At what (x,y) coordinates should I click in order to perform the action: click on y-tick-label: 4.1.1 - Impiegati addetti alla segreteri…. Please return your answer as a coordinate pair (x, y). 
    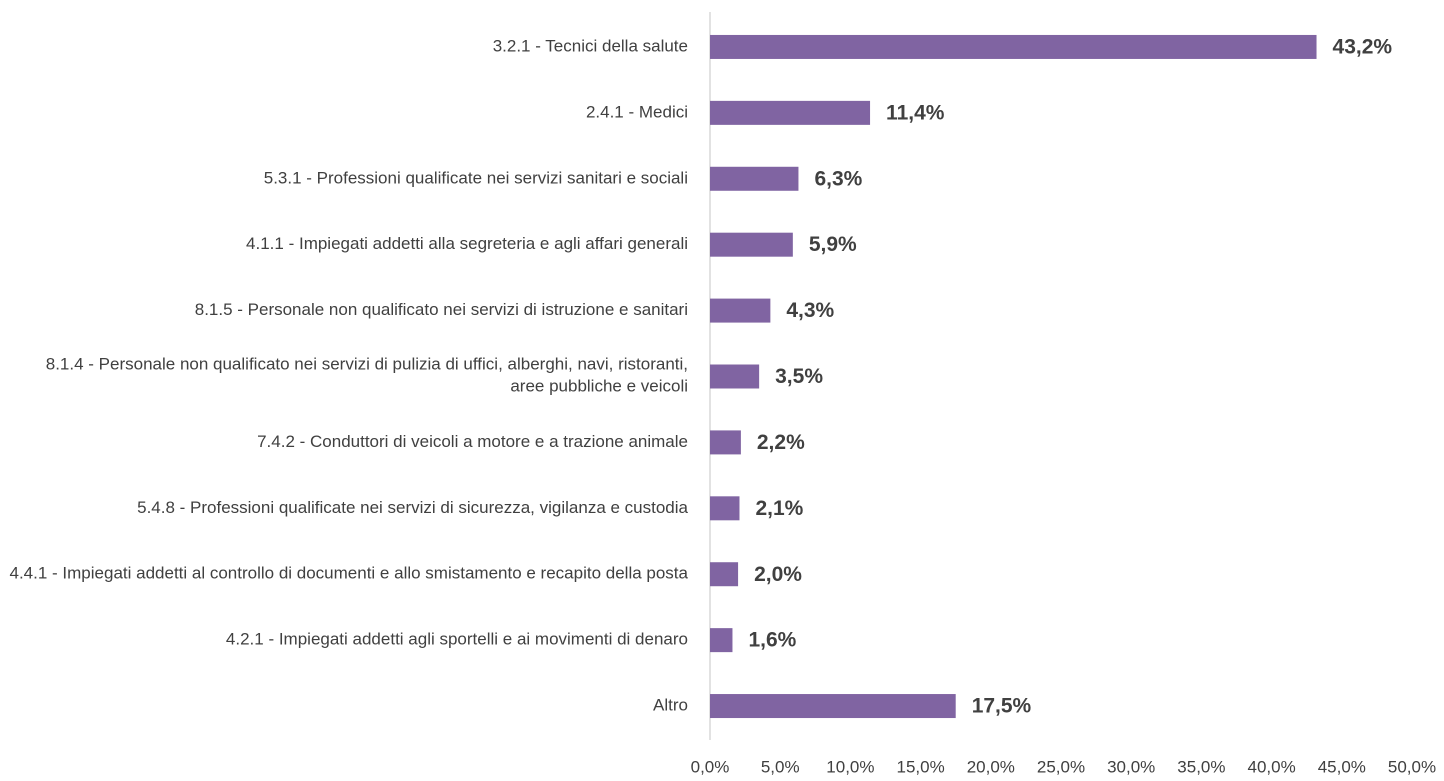
    Looking at the image, I should click on (467, 243).